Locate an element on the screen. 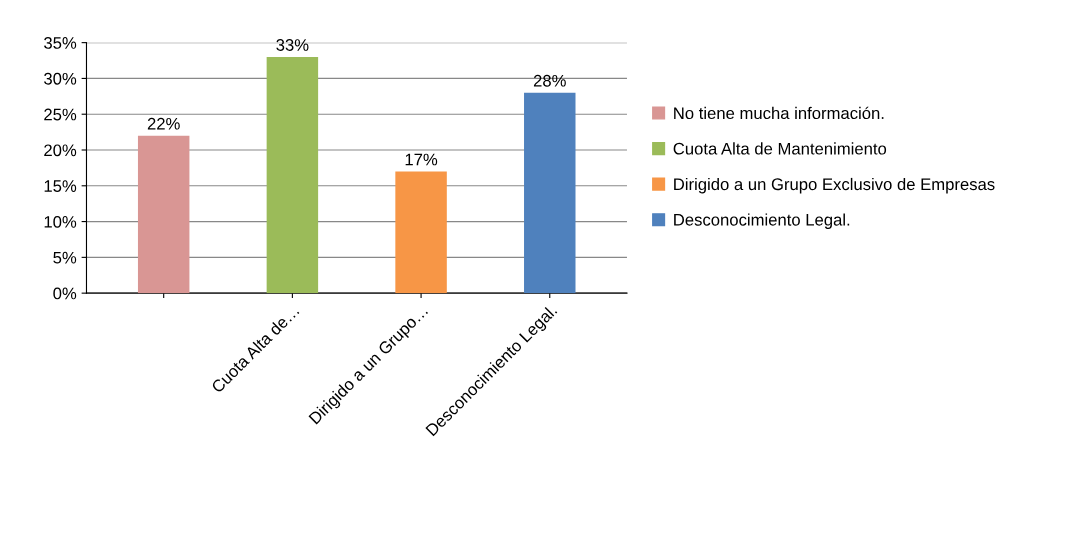  data-label: 22% is located at coordinates (163, 123).